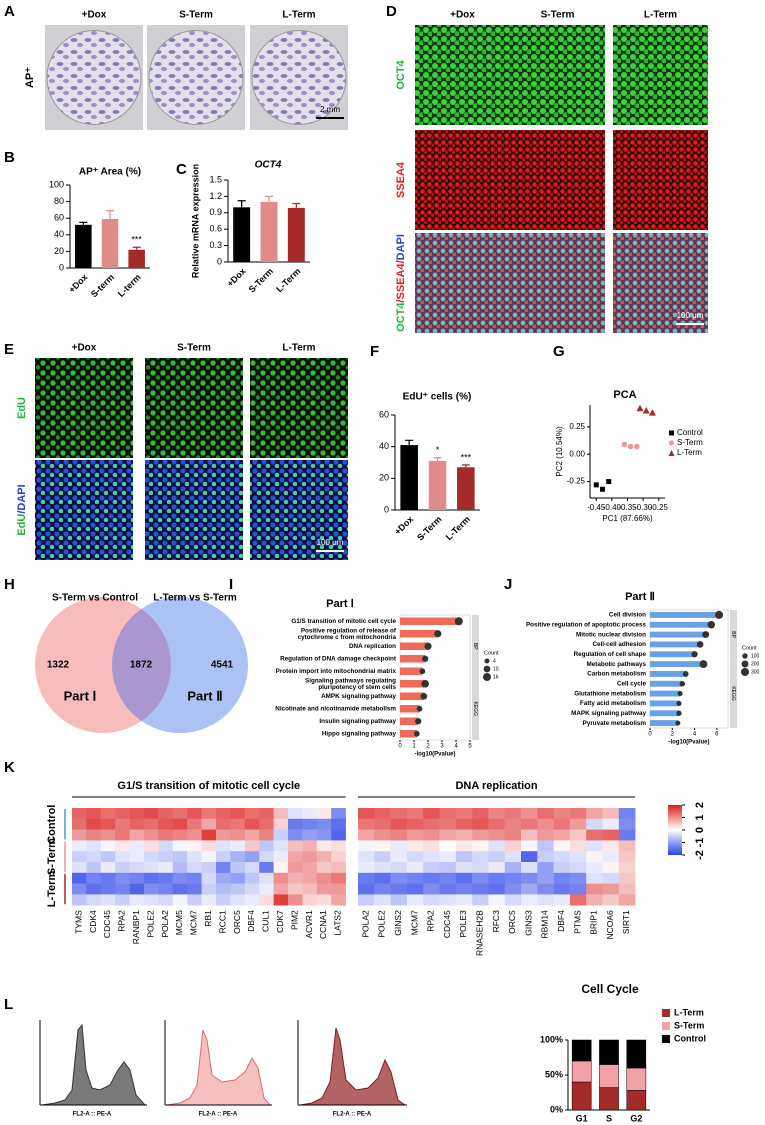 The image size is (765, 1125). What do you see at coordinates (755, 672) in the screenshot?
I see `size-legend-label: 300` at bounding box center [755, 672].